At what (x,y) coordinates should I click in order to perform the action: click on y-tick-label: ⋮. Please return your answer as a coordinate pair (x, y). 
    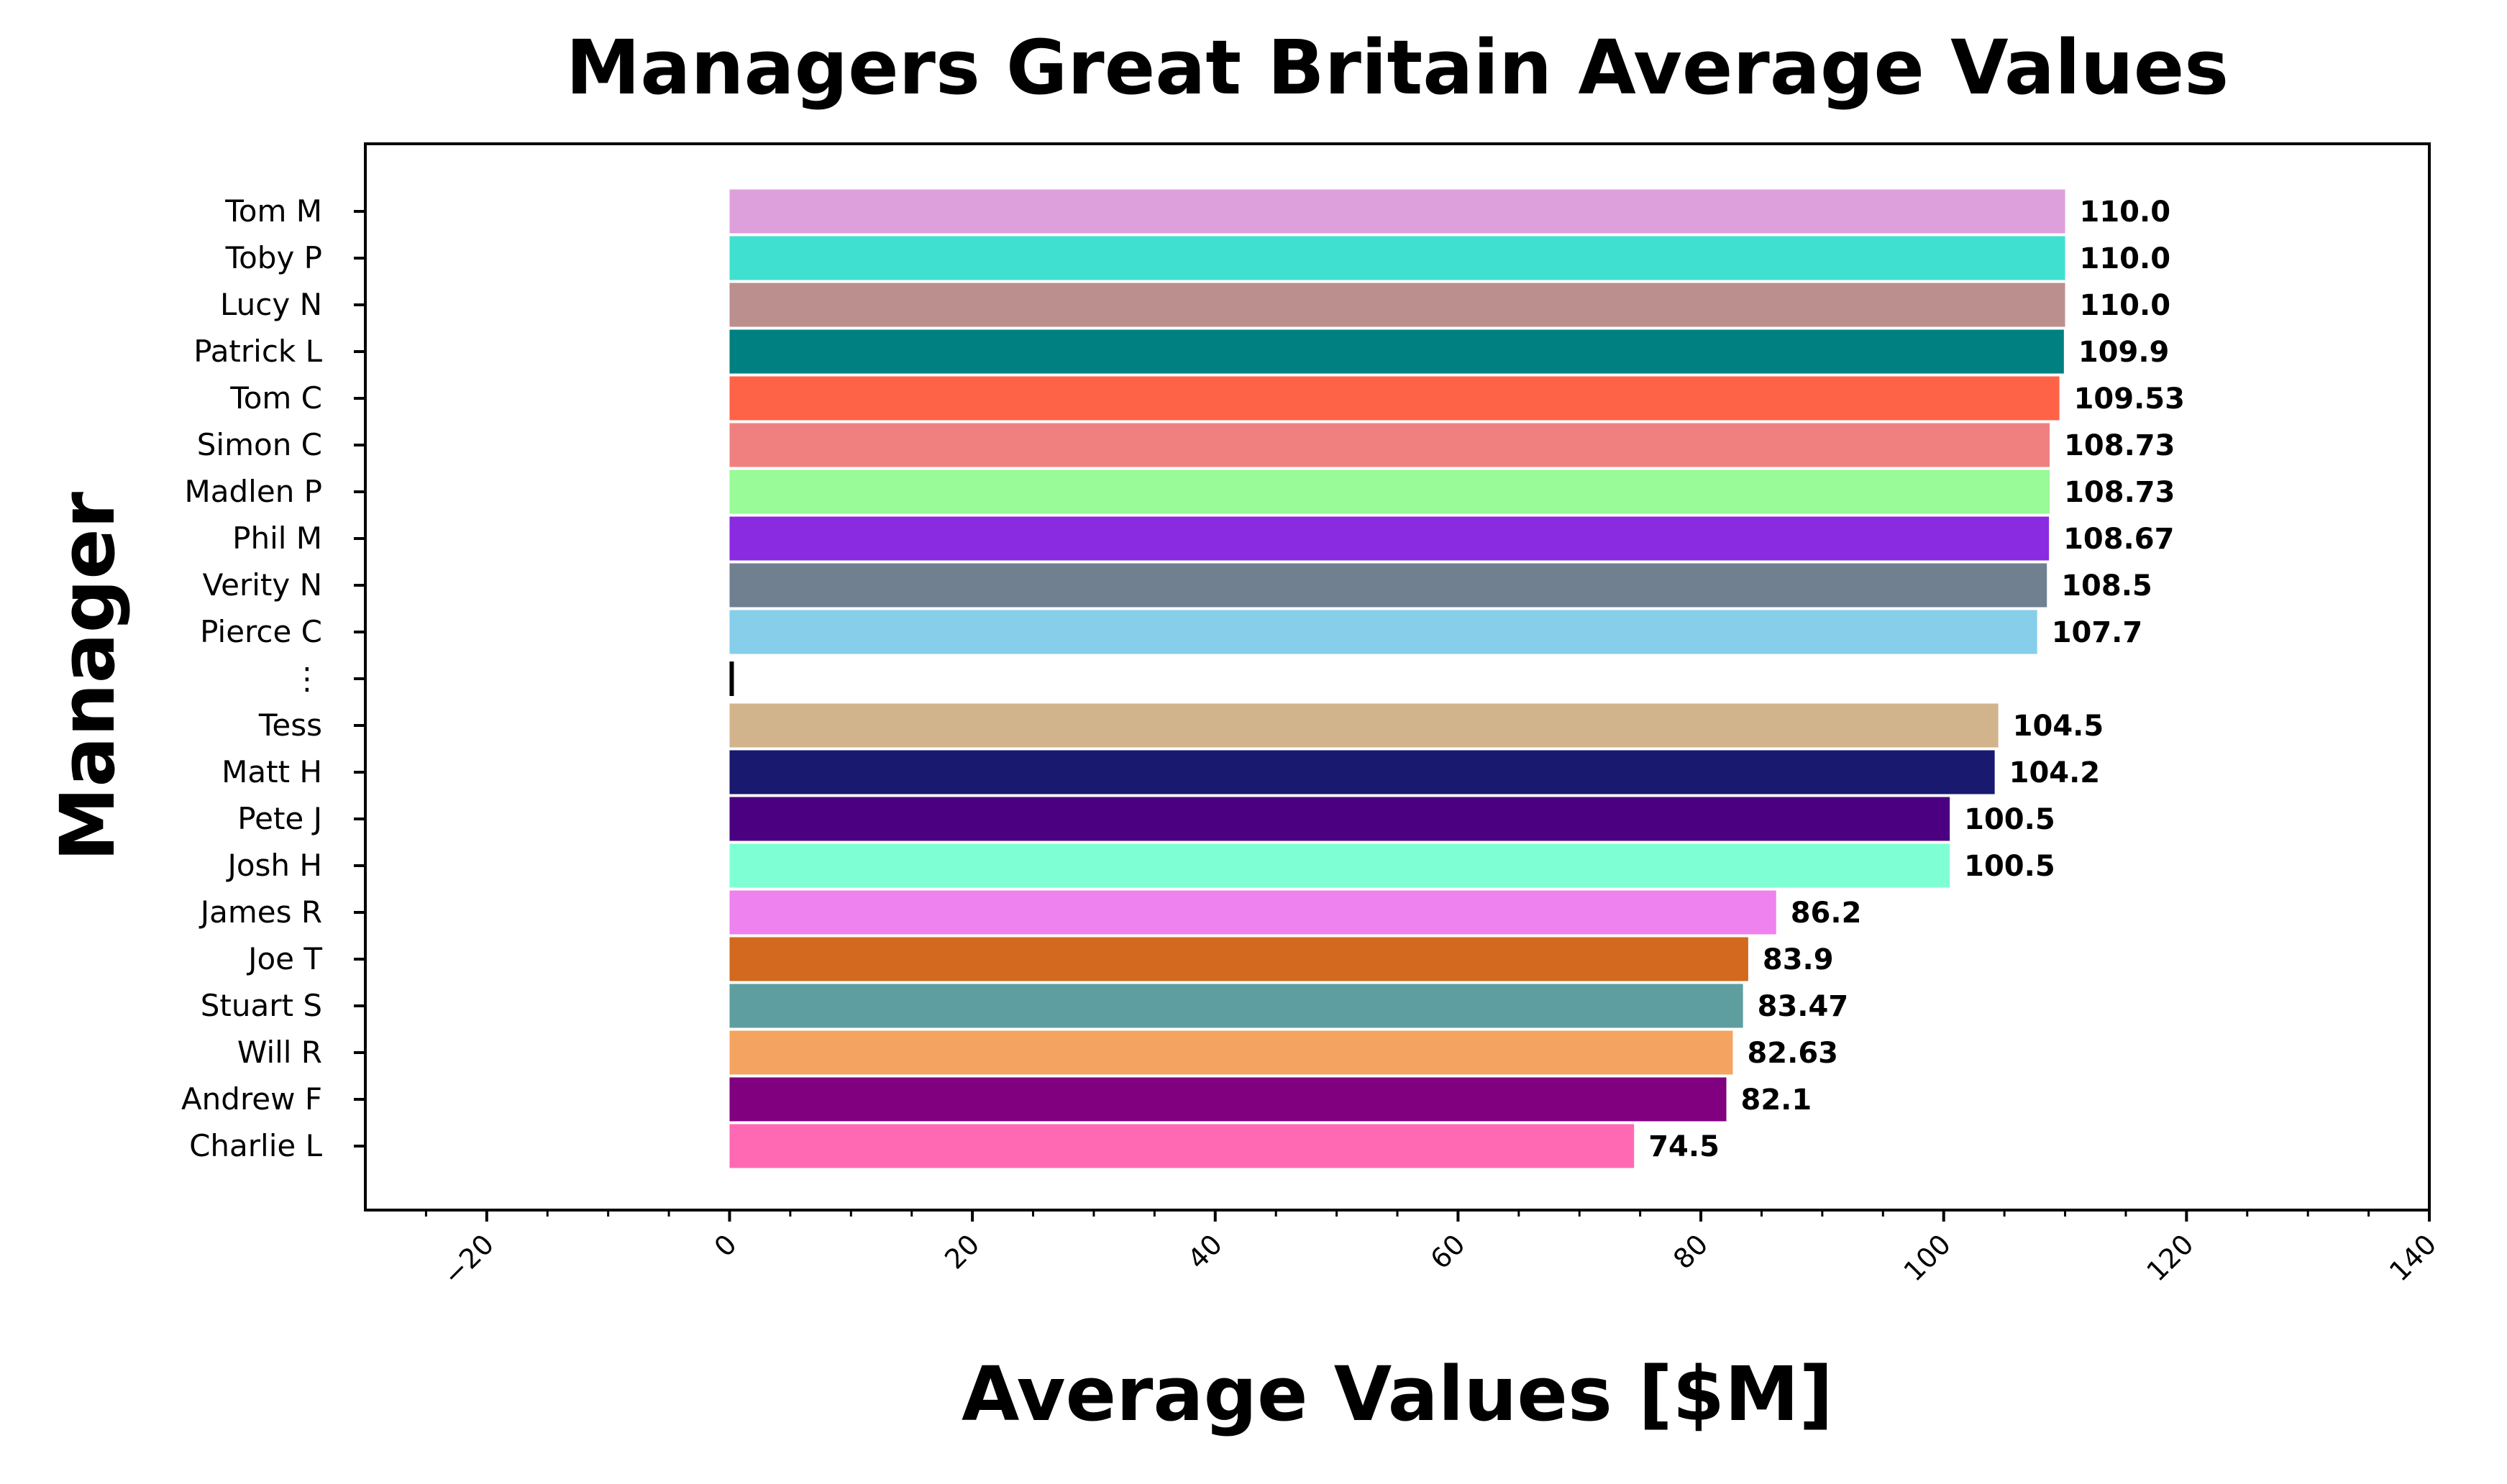
    Looking at the image, I should click on (307, 678).